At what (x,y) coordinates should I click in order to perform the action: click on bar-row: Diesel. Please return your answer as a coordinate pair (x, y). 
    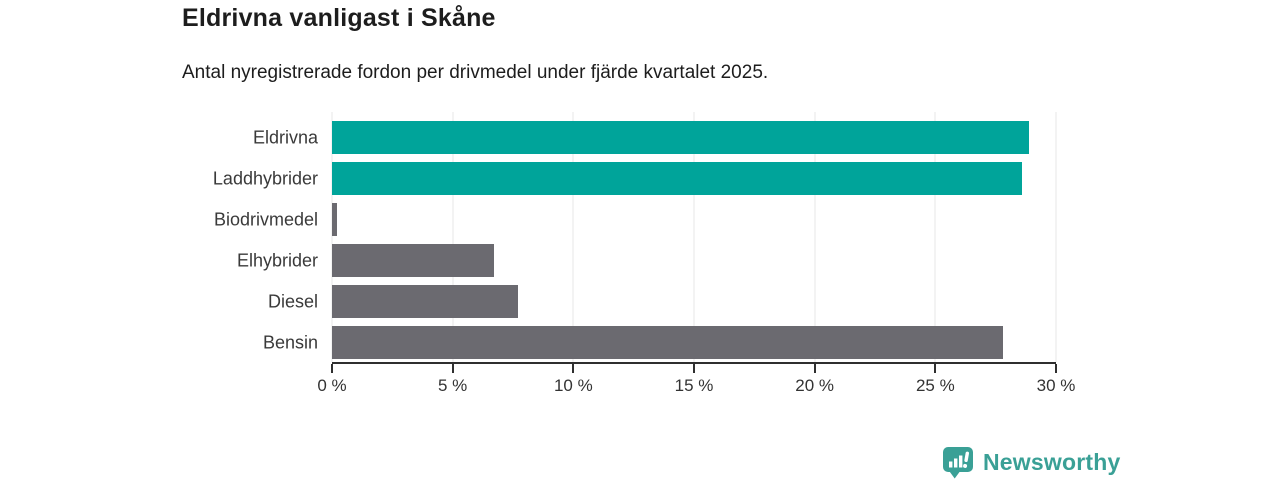
    Looking at the image, I should click on (662, 301).